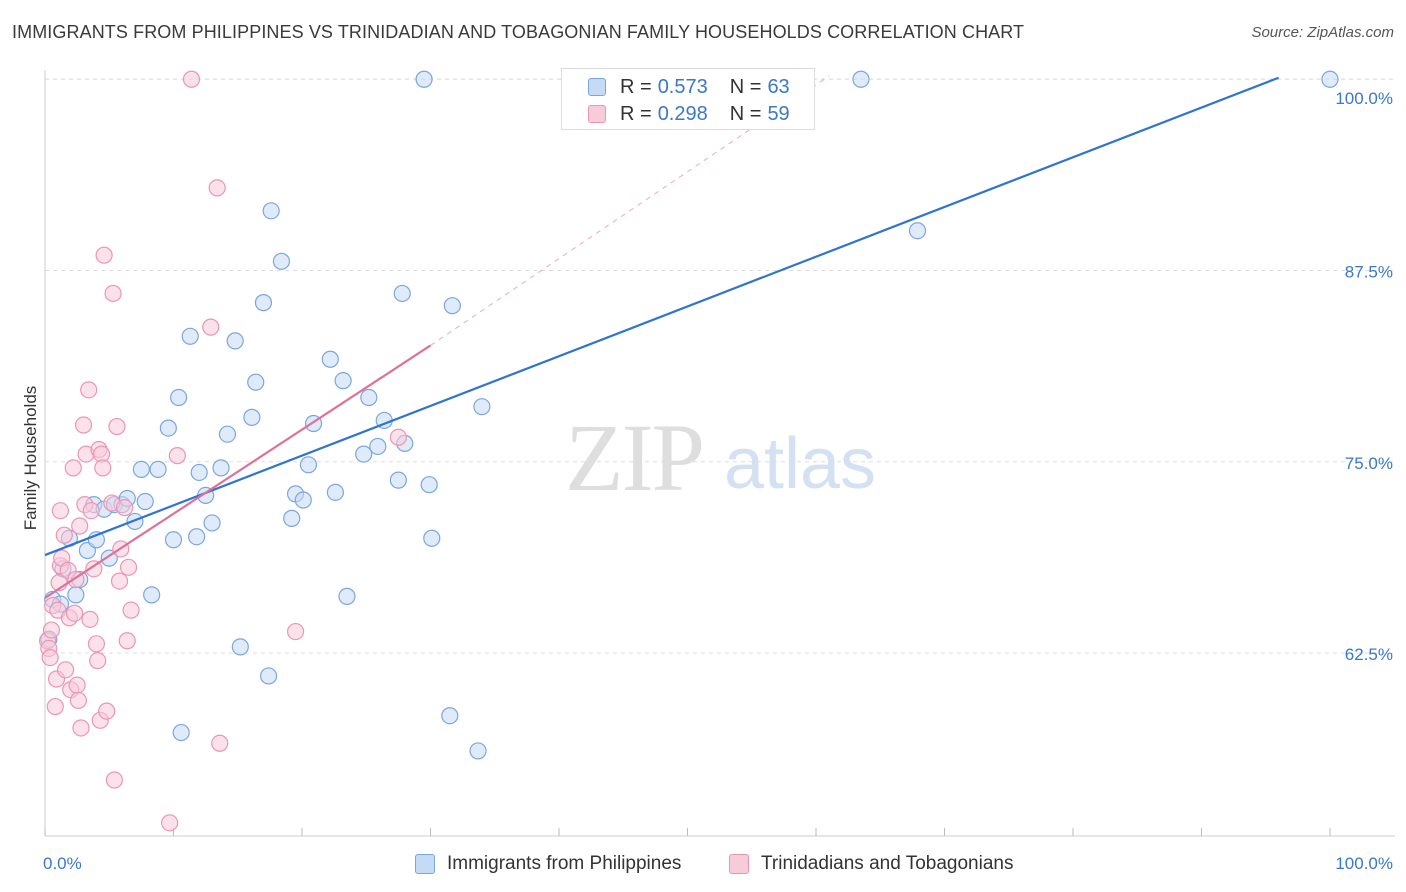  Describe the element at coordinates (1369, 654) in the screenshot. I see `y-tick-label: 62.5%` at that location.